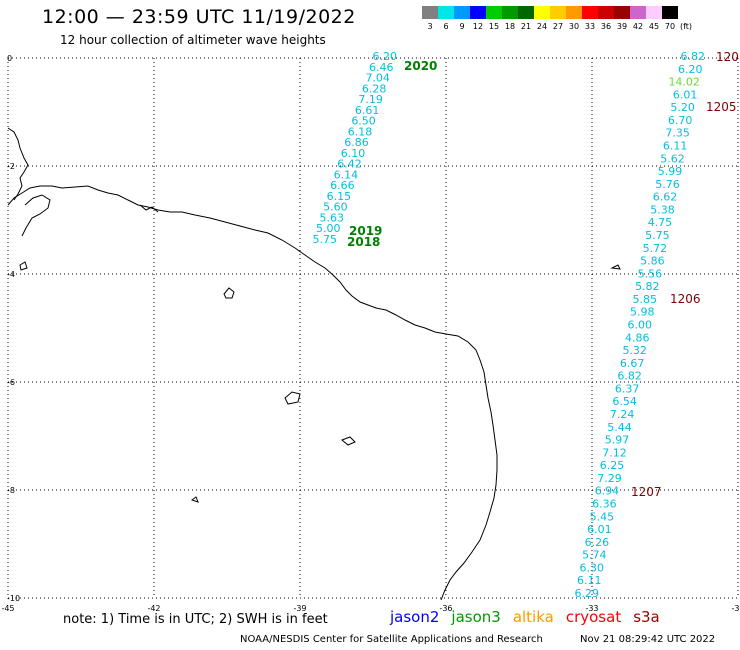  Describe the element at coordinates (645, 299) in the screenshot. I see `wave-height-label: 5.85` at that location.